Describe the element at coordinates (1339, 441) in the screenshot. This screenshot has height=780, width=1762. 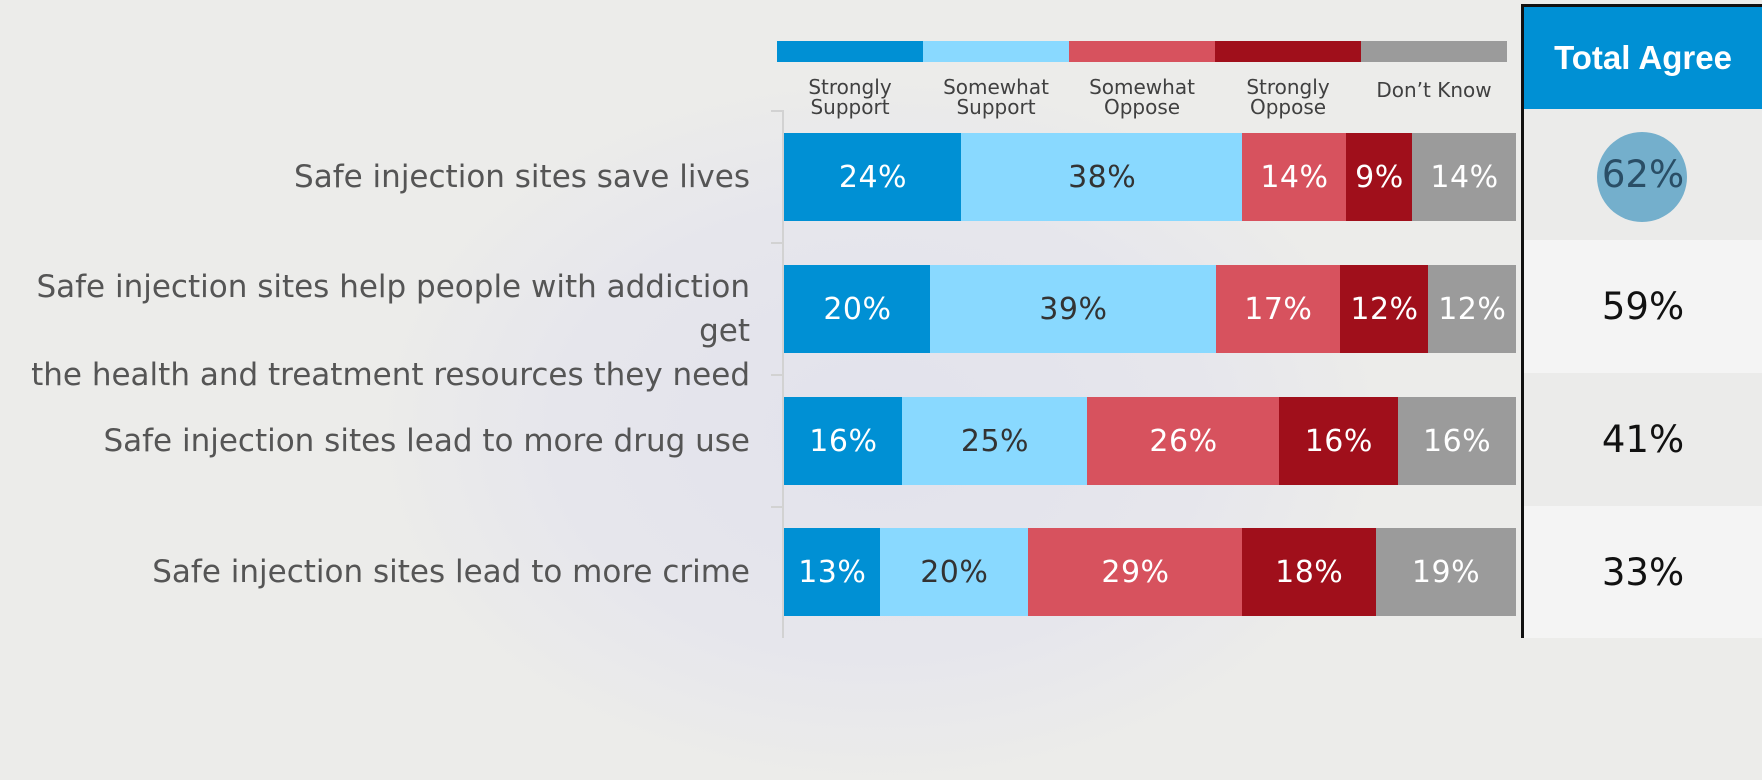
I see `bar-segment-strongly-oppose: 16%` at that location.